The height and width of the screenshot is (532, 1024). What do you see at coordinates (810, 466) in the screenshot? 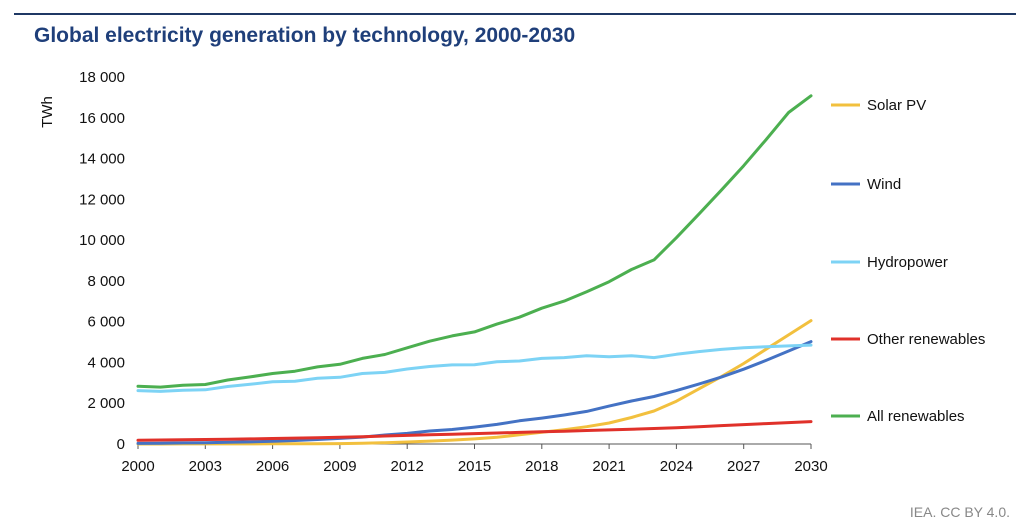
I see `x-tick-label: 2030` at bounding box center [810, 466].